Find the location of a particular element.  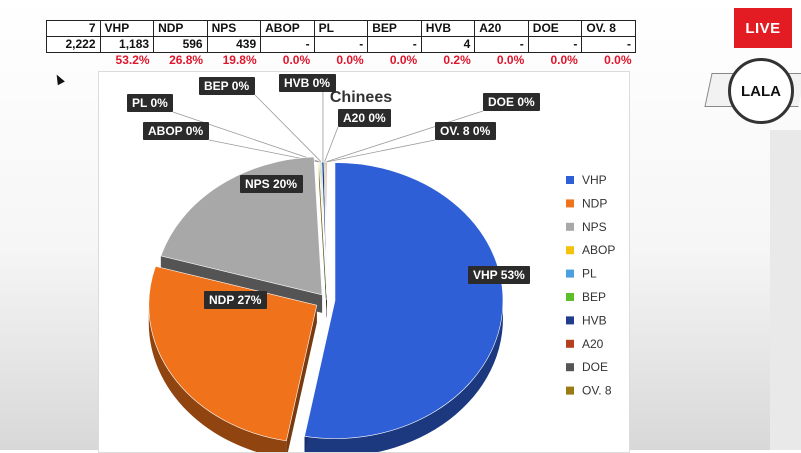

table-cell: 19.8% is located at coordinates (239, 60).